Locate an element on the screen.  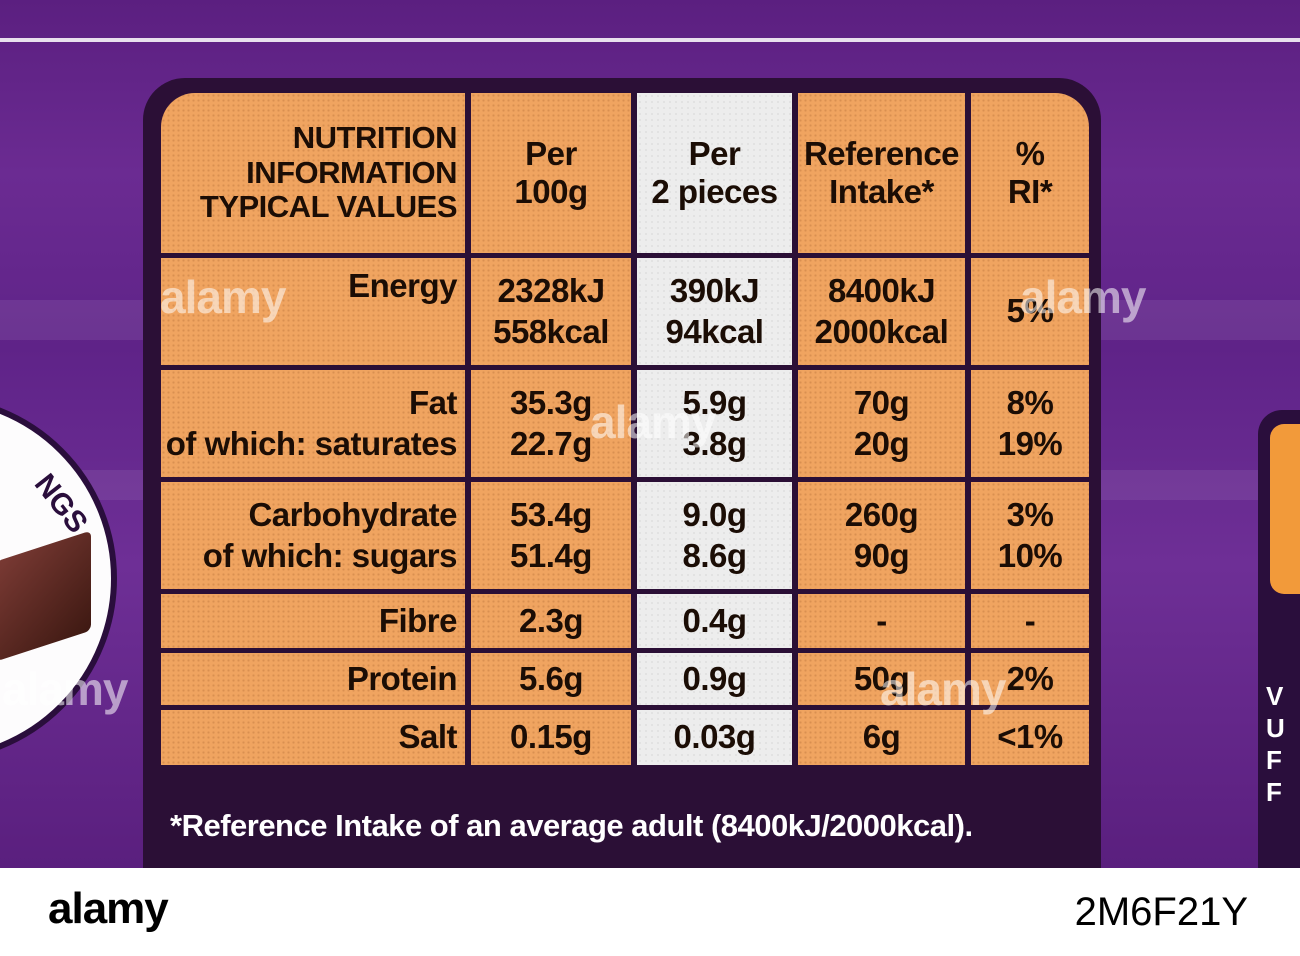
cell-line: 94kcal is located at coordinates (714, 331).